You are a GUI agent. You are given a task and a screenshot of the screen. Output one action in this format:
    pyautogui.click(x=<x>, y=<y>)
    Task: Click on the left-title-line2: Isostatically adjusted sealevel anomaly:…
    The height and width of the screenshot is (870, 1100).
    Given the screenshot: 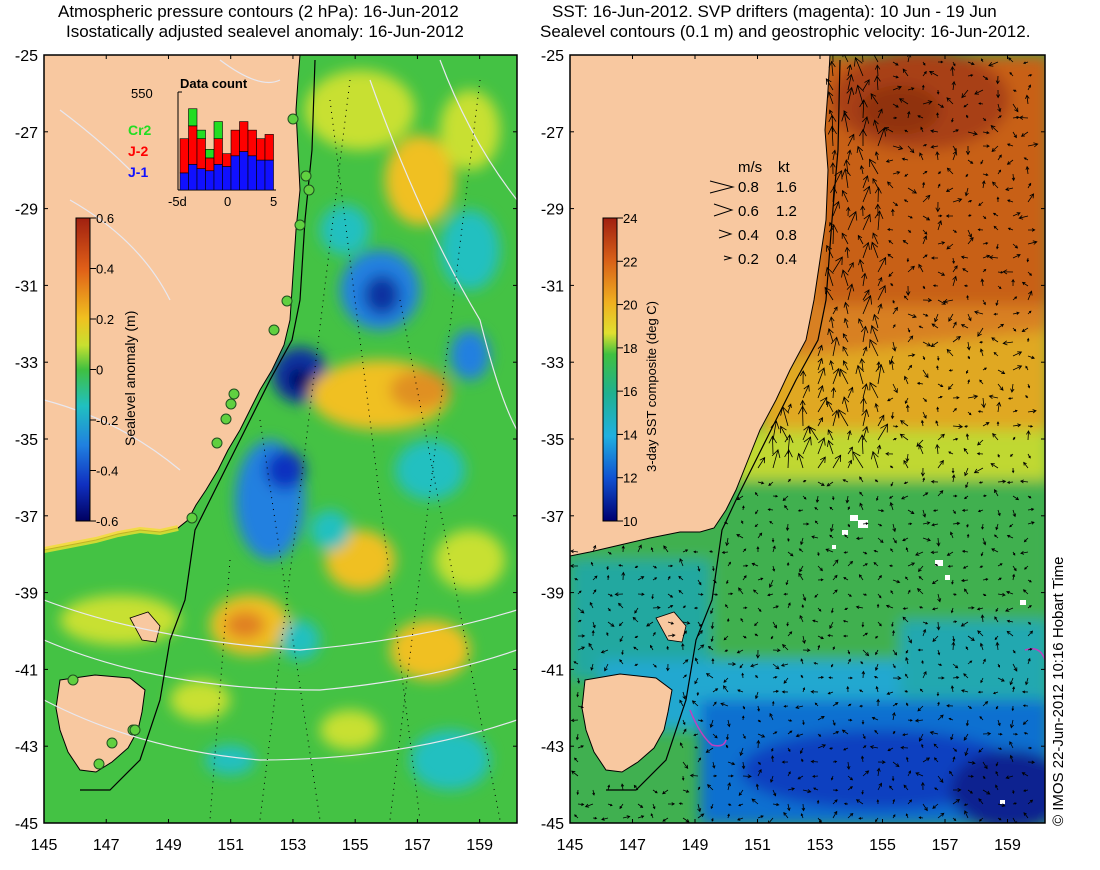 What is the action you would take?
    pyautogui.click(x=265, y=31)
    